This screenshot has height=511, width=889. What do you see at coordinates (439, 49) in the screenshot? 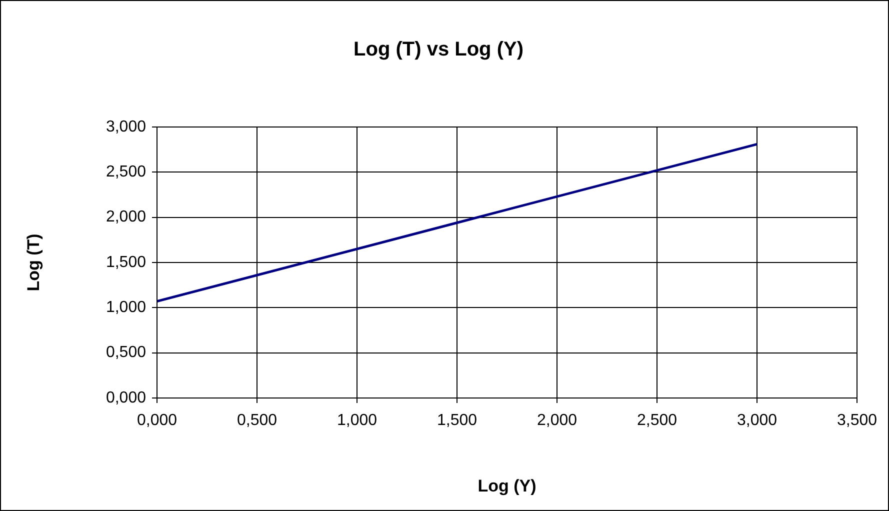
I see `chart-title: Log (T) vs Log (Y)` at bounding box center [439, 49].